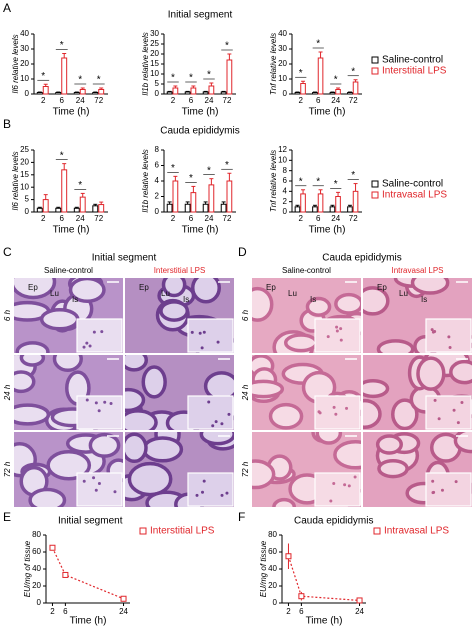 The image size is (474, 633). What do you see at coordinates (285, 170) in the screenshot?
I see `y-tick-label: 8` at bounding box center [285, 170].